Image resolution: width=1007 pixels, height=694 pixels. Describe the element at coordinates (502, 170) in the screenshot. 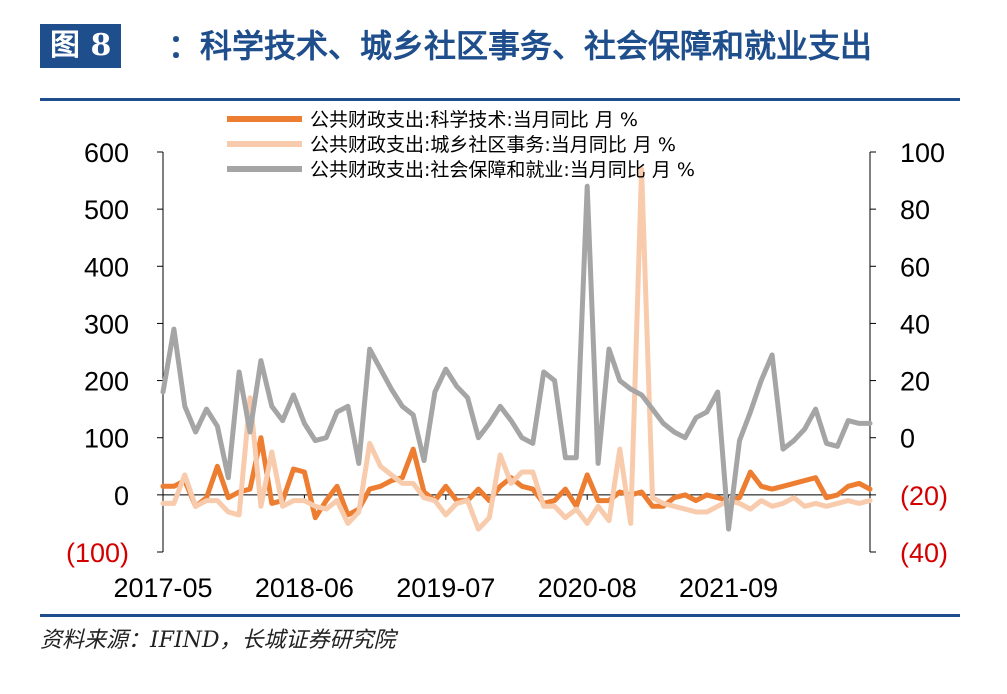

I see `legend-label-3: 公共财政支出:社会保障和就业:当月同比 月 %` at that location.